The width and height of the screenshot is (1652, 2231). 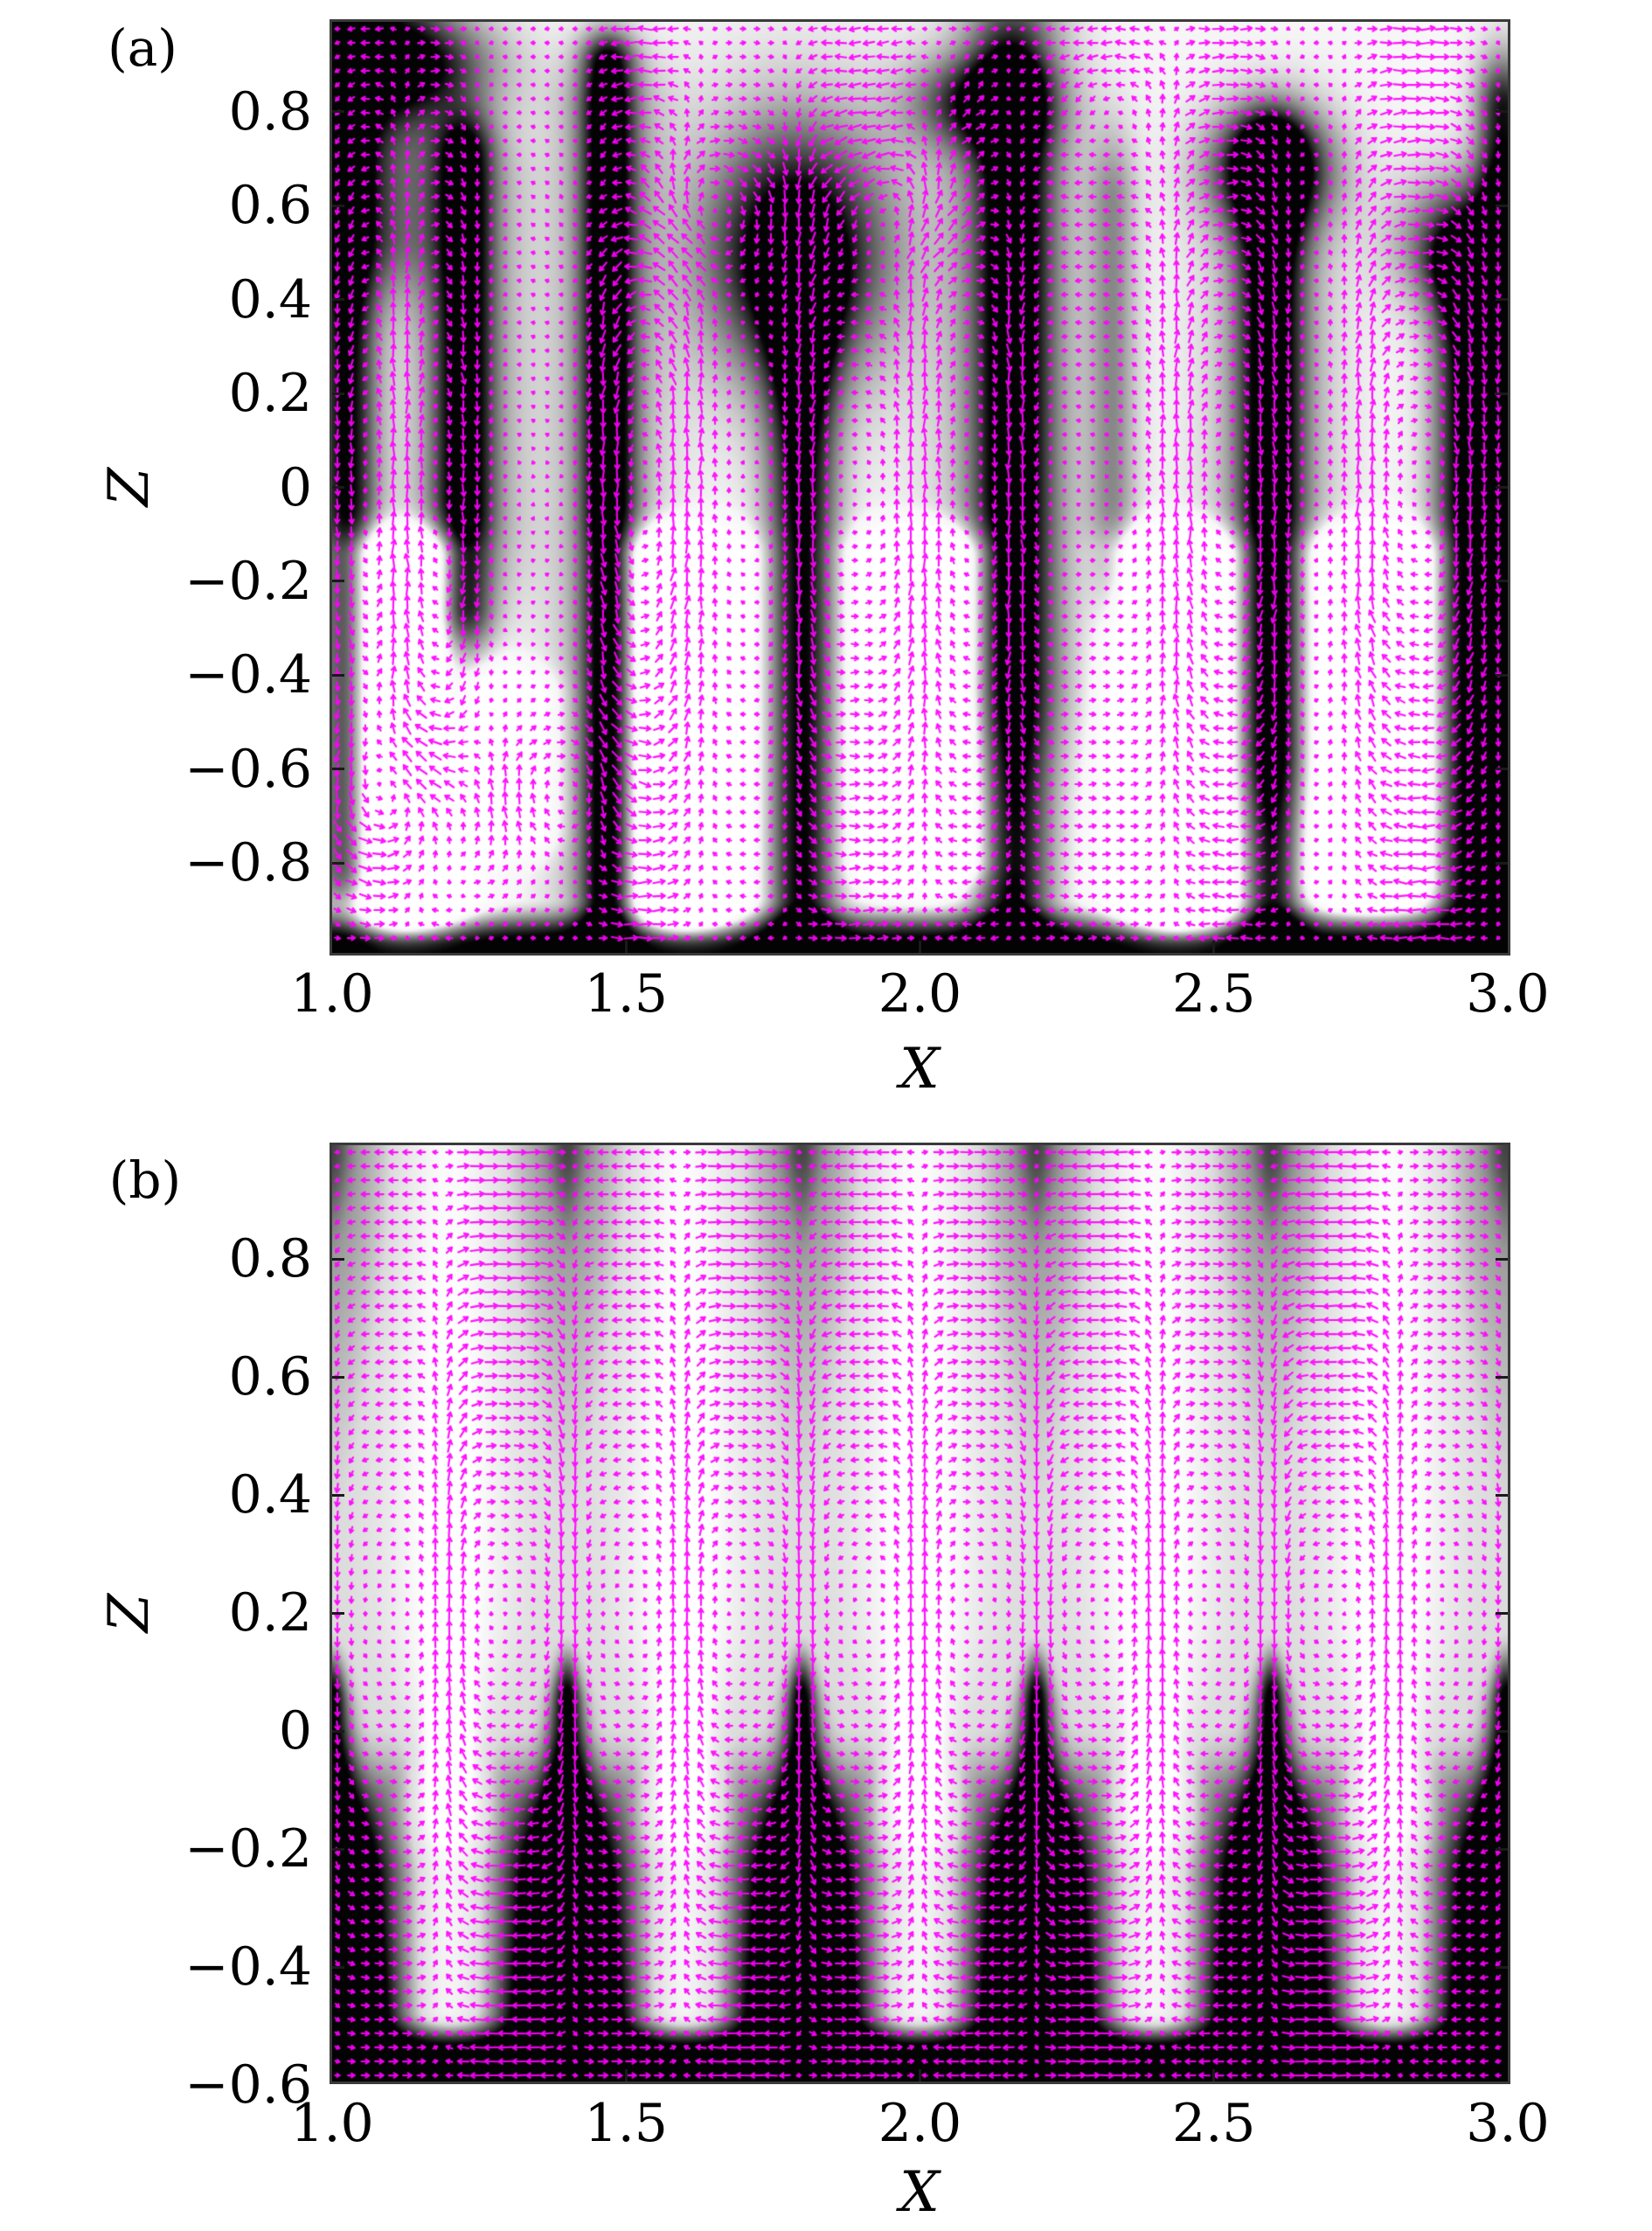 I want to click on z-tick-label: −0.8, so click(x=248, y=863).